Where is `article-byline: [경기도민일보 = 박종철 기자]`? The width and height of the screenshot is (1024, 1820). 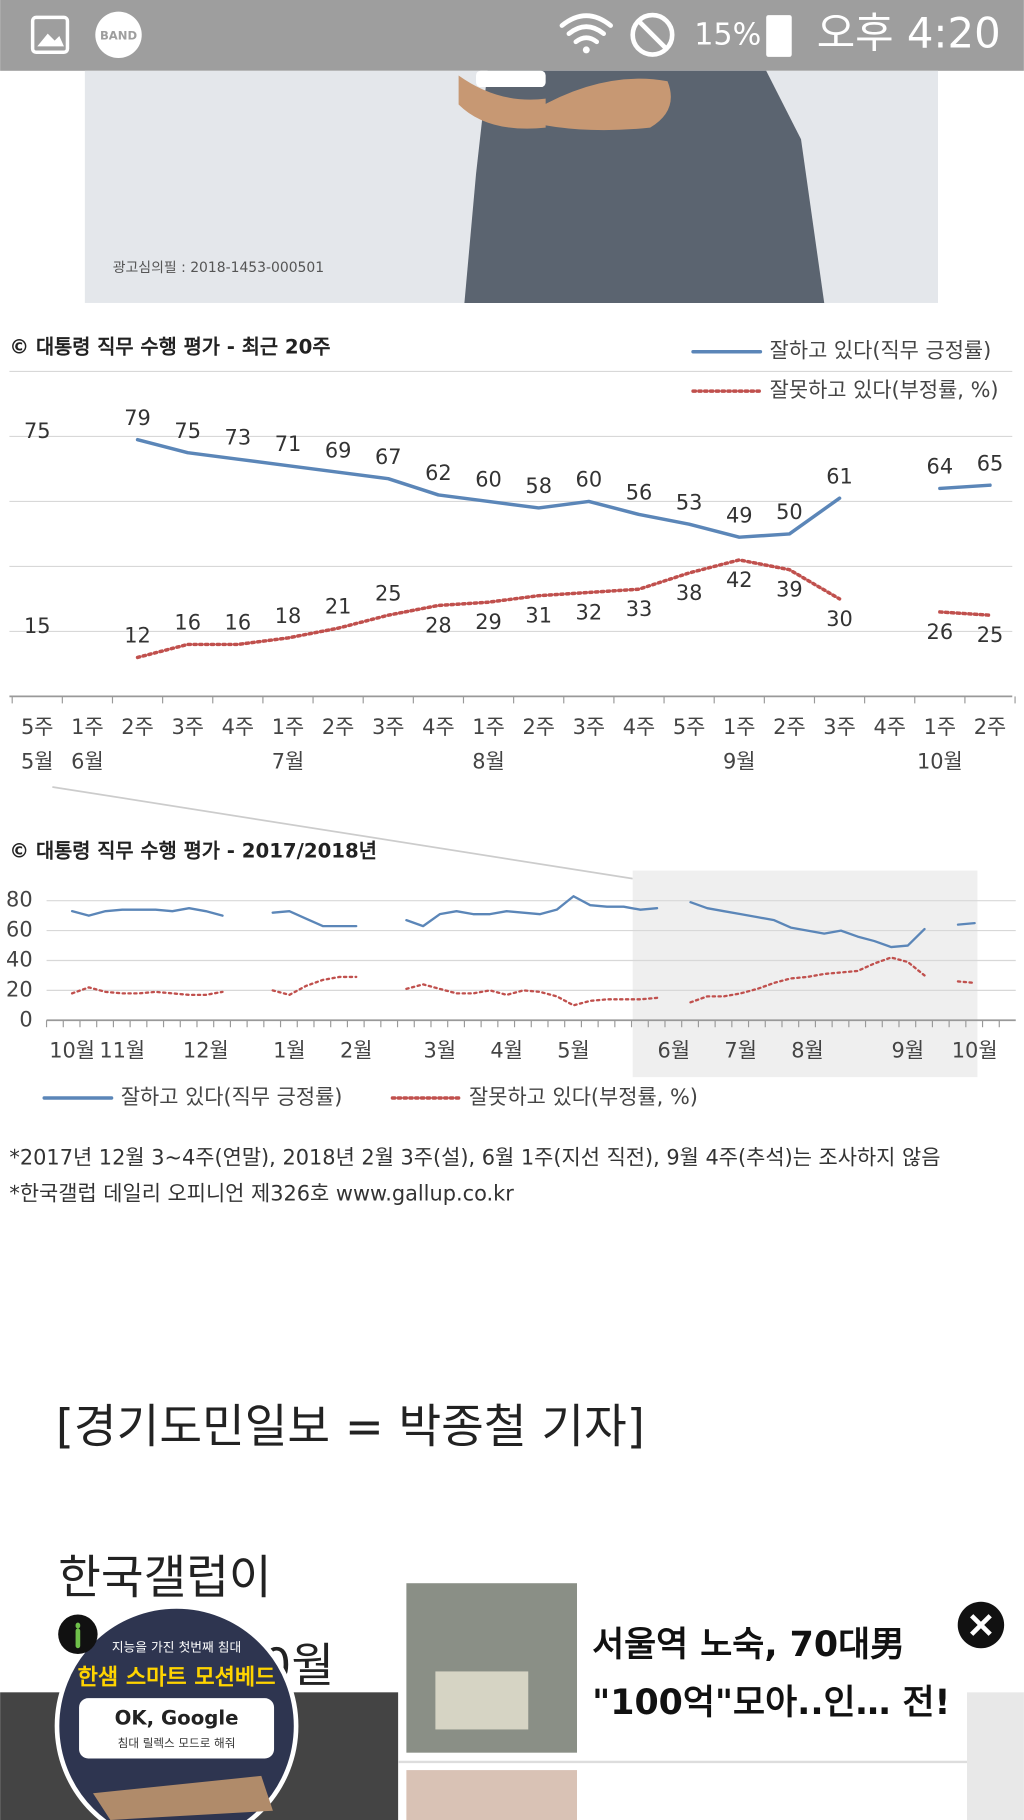 article-byline: [경기도민일보 = 박종철 기자] is located at coordinates (350, 1427).